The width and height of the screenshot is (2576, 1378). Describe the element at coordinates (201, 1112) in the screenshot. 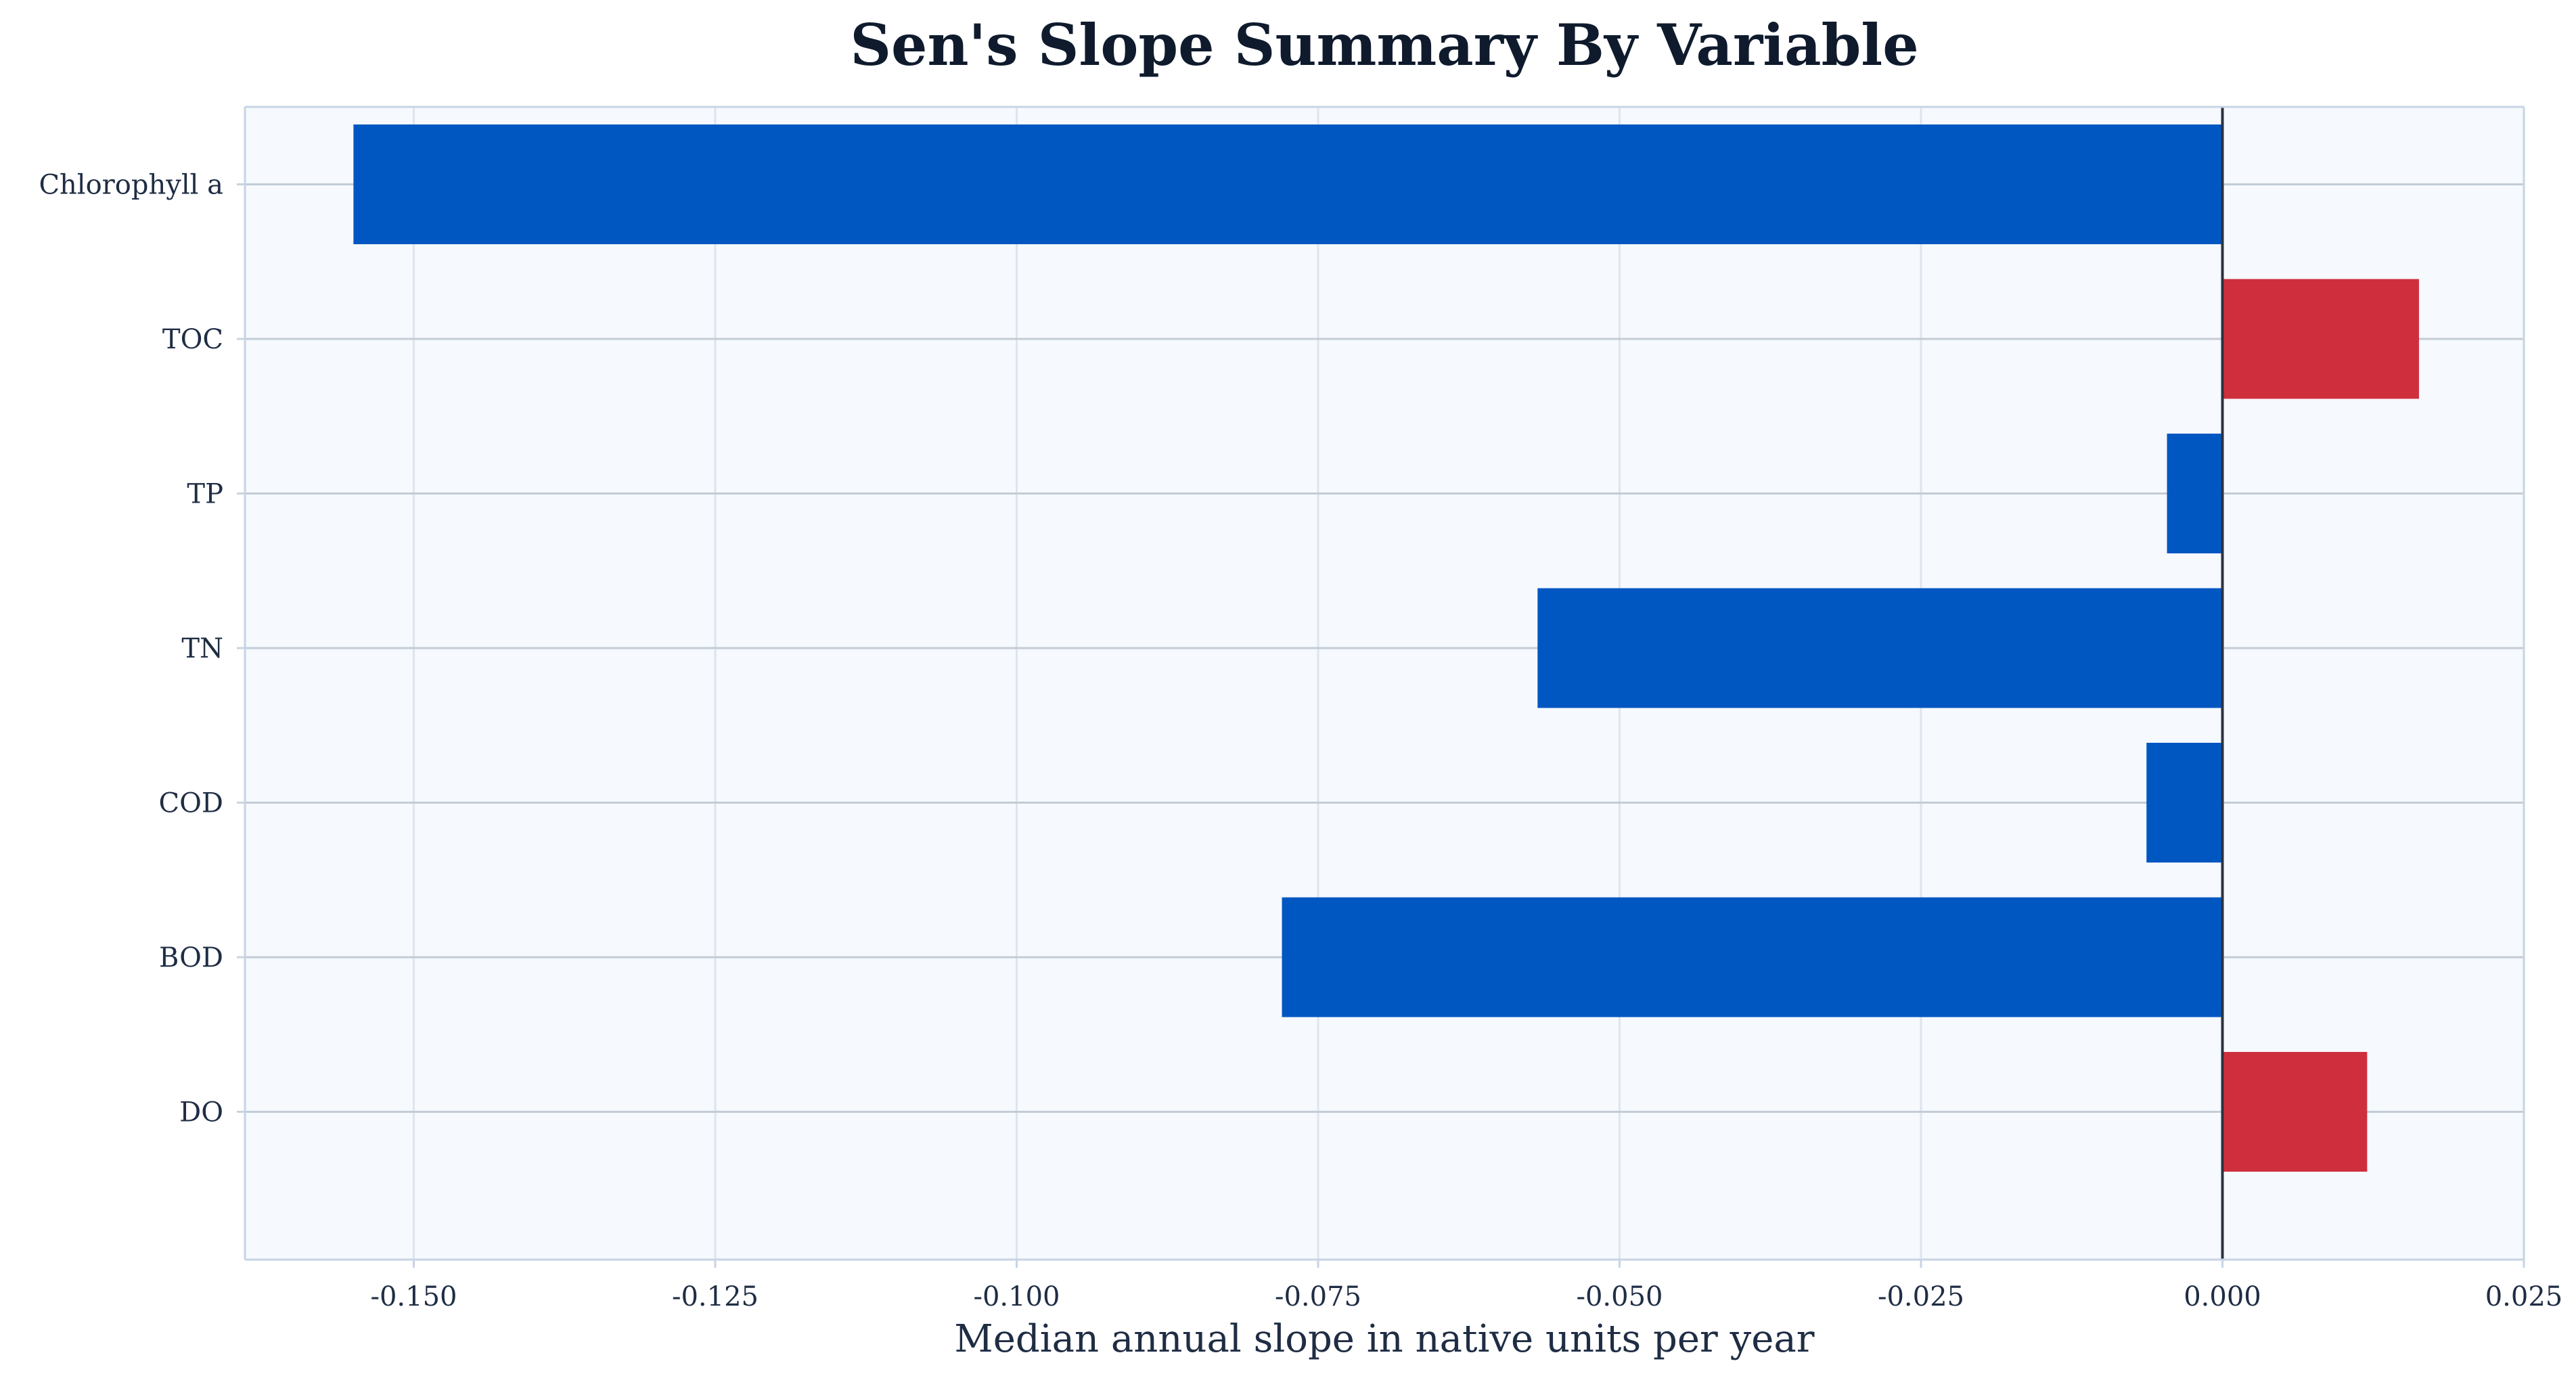

I see `y-tick-label-do: DO` at that location.